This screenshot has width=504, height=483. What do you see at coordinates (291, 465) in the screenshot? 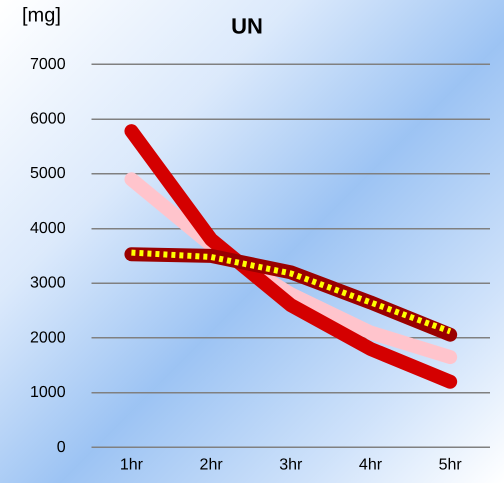
I see `x-tick-label: 3hr` at bounding box center [291, 465].